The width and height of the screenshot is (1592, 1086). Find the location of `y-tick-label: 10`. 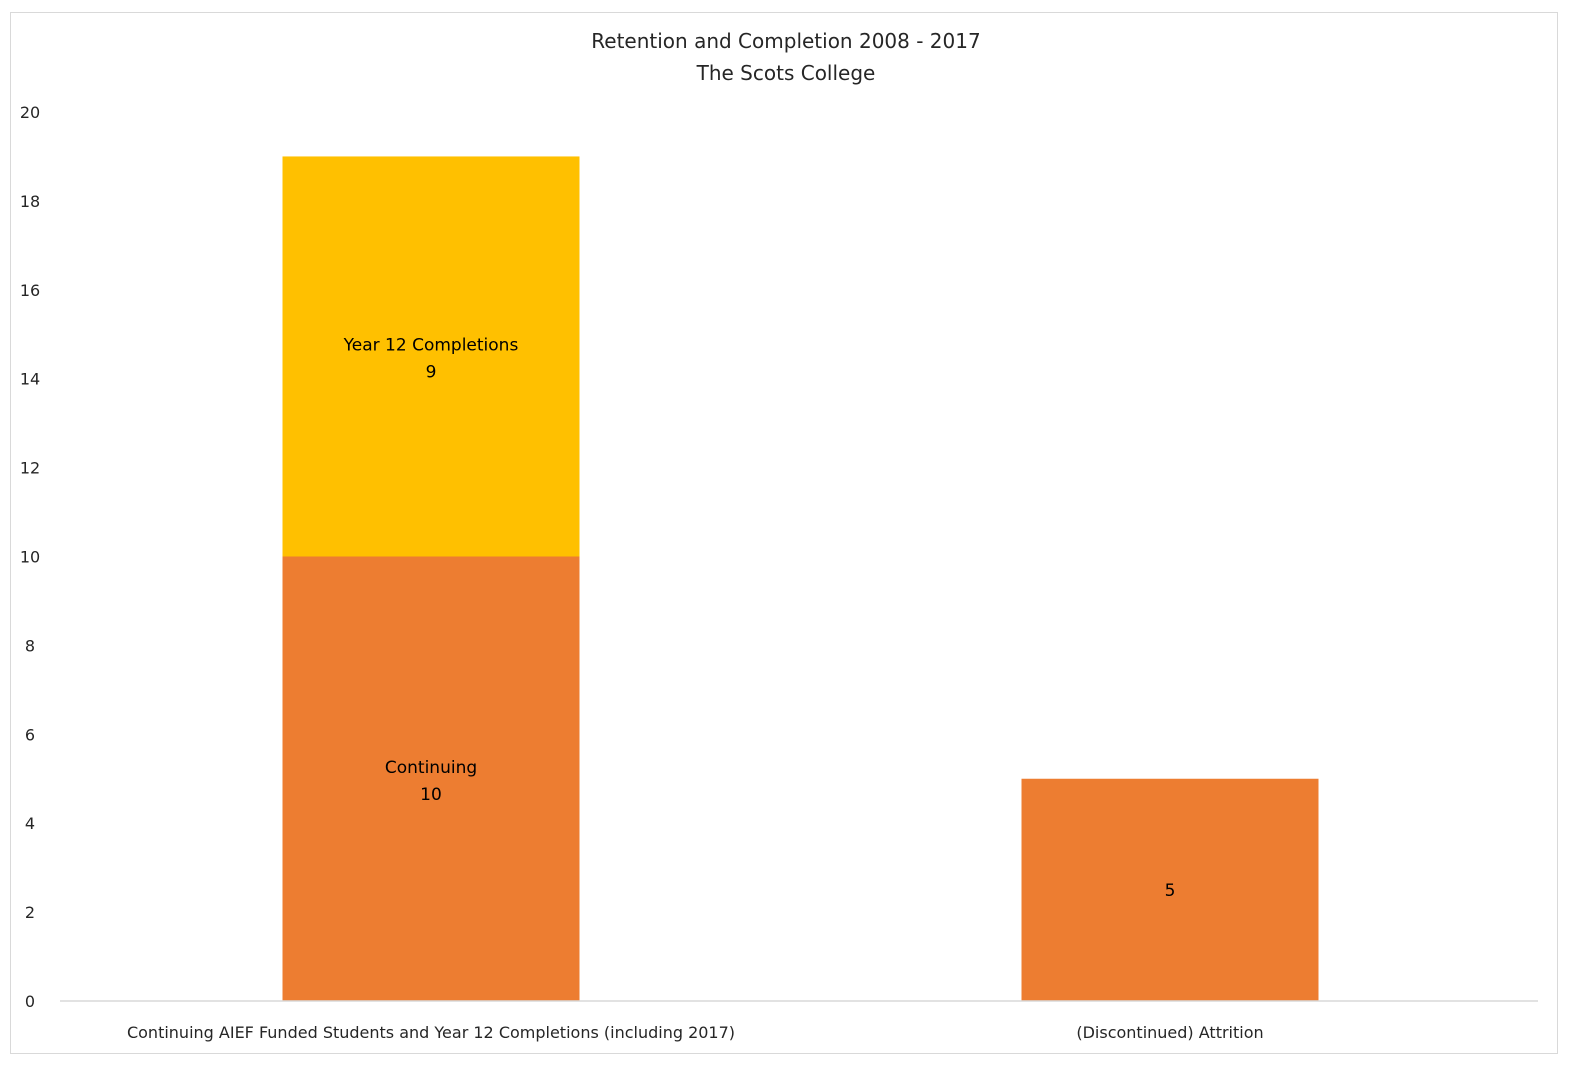

y-tick-label: 10 is located at coordinates (30, 557).